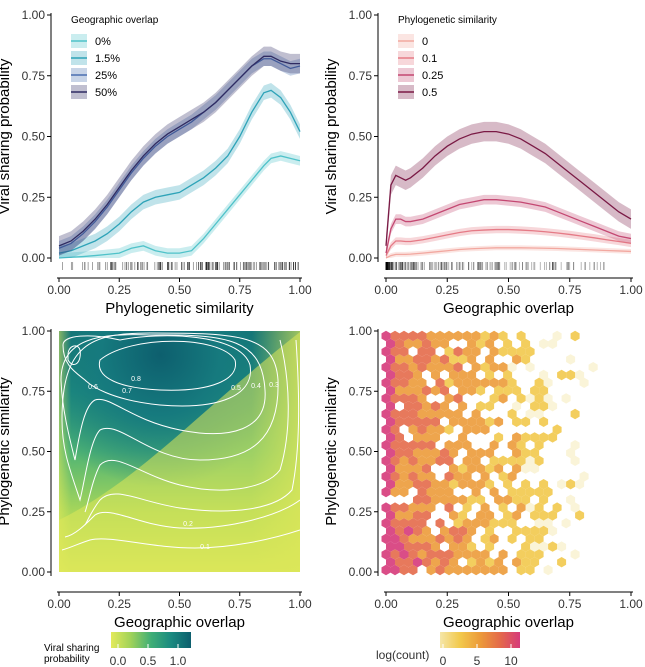  Describe the element at coordinates (34, 512) in the screenshot. I see `c-y-tick-label: 0.25` at that location.